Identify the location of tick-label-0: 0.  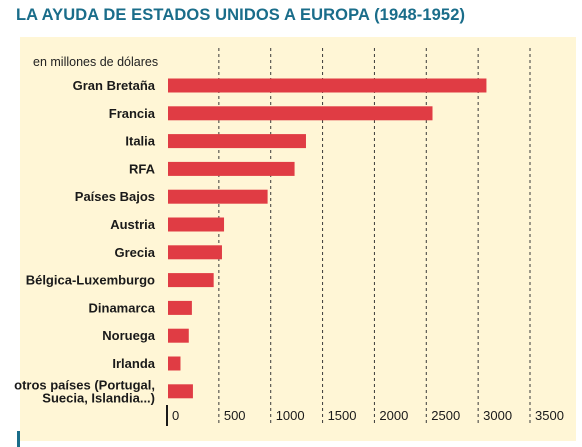
(175, 415).